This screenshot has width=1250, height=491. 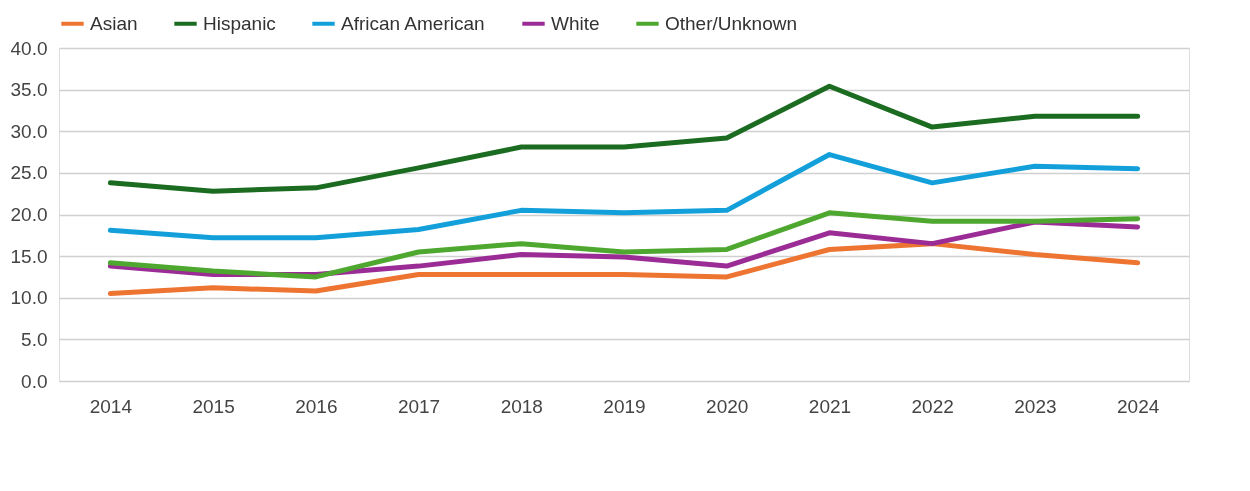 What do you see at coordinates (521, 406) in the screenshot?
I see `x-tick-label: 2018` at bounding box center [521, 406].